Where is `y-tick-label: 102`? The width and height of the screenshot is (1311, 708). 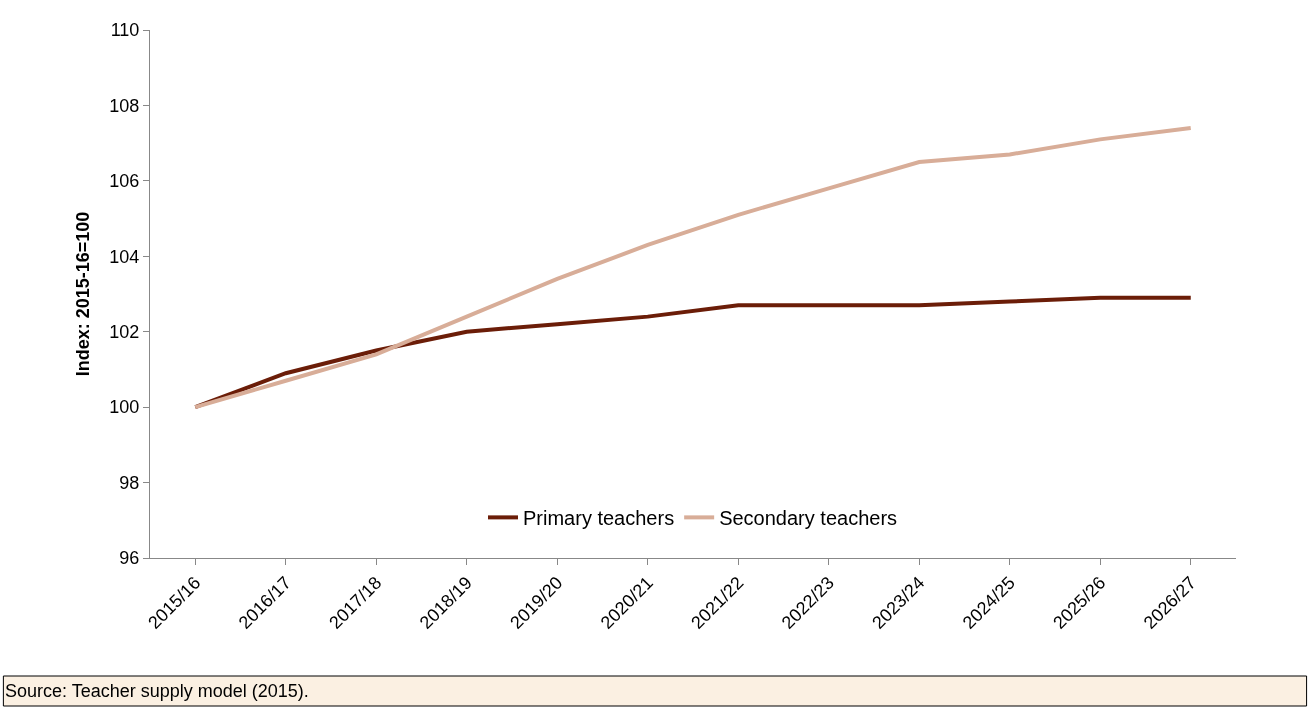 y-tick-label: 102 is located at coordinates (124, 332).